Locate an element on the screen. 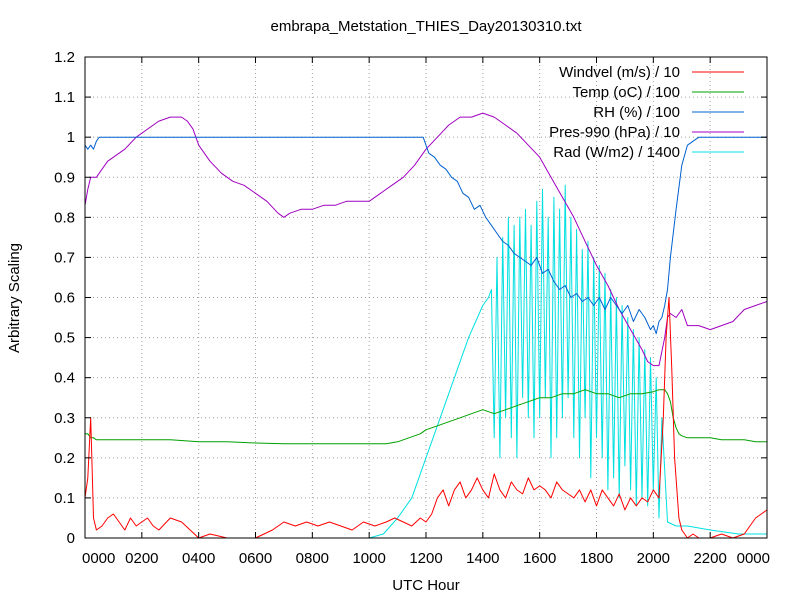 This screenshot has height=600, width=800. y-tick-label: 0.6 is located at coordinates (64, 298).